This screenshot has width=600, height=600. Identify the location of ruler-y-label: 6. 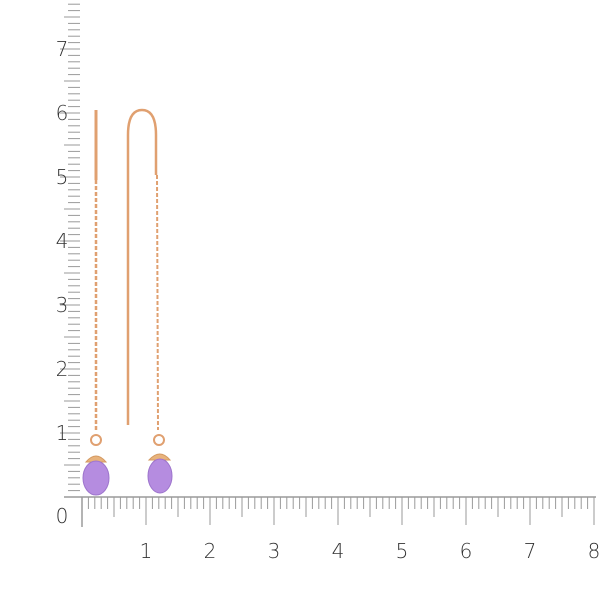
(62, 113).